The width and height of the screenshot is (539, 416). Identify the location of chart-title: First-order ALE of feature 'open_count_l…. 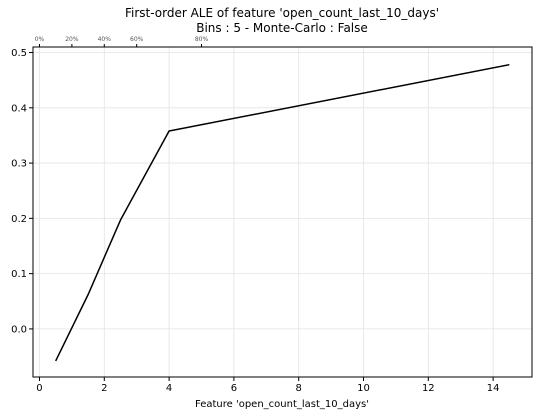
(282, 13).